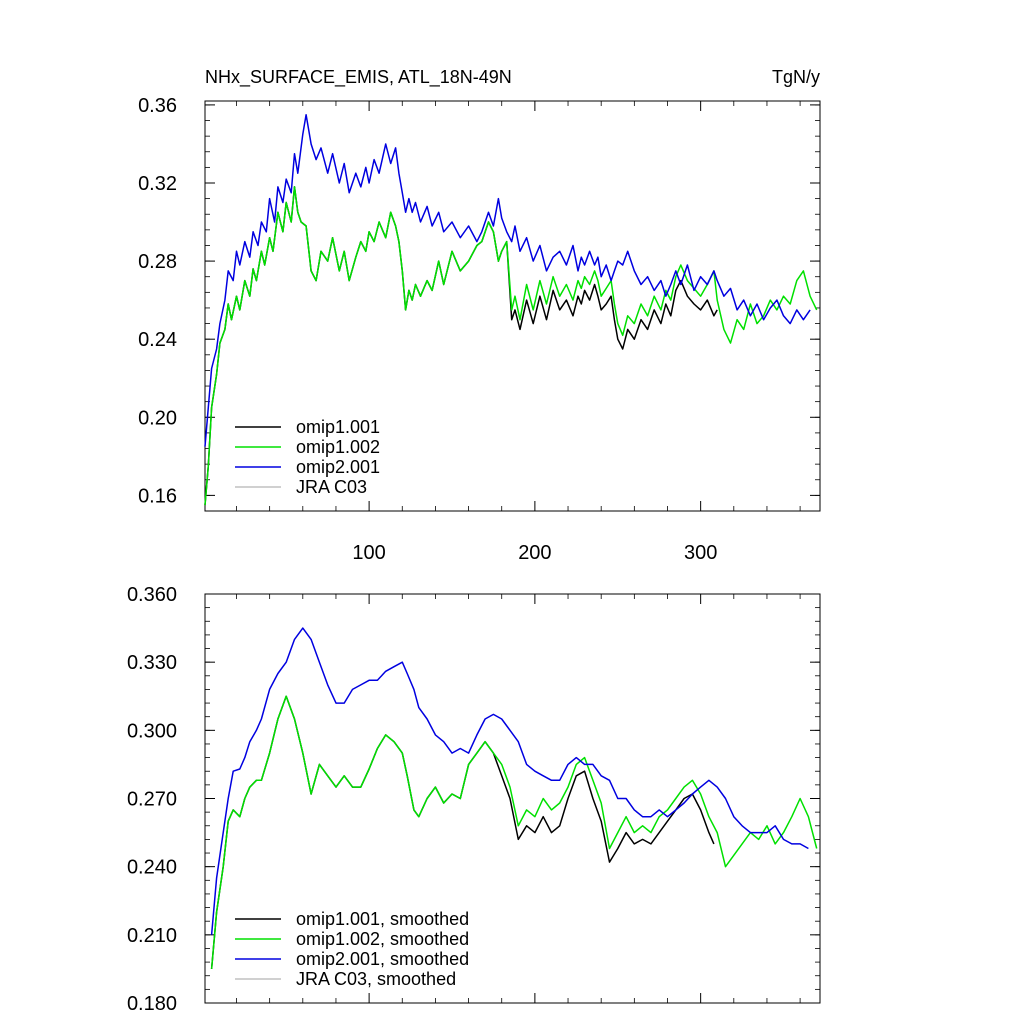 This screenshot has width=1024, height=1024. I want to click on x-tick-label: 200, so click(534, 553).